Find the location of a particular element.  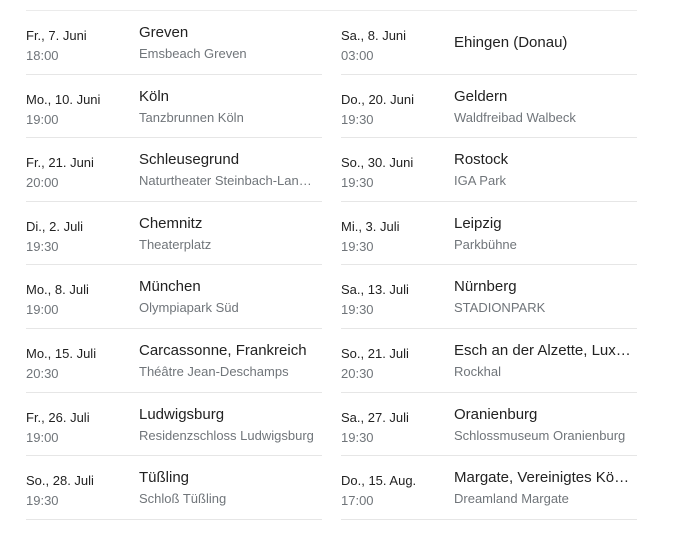

event-city: Leipzig is located at coordinates (478, 223).